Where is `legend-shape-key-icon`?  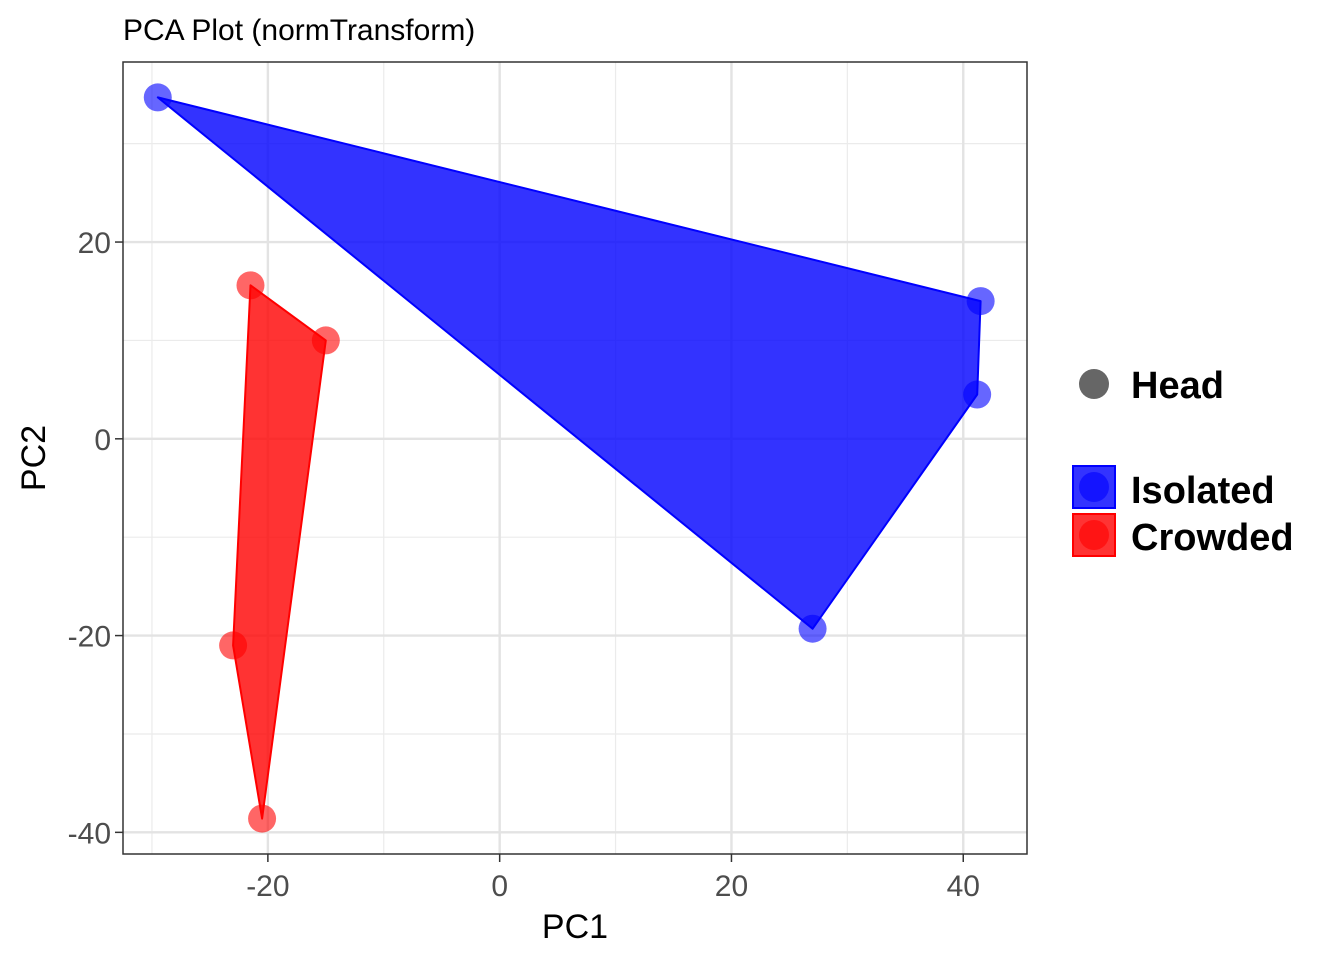 legend-shape-key-icon is located at coordinates (1094, 384).